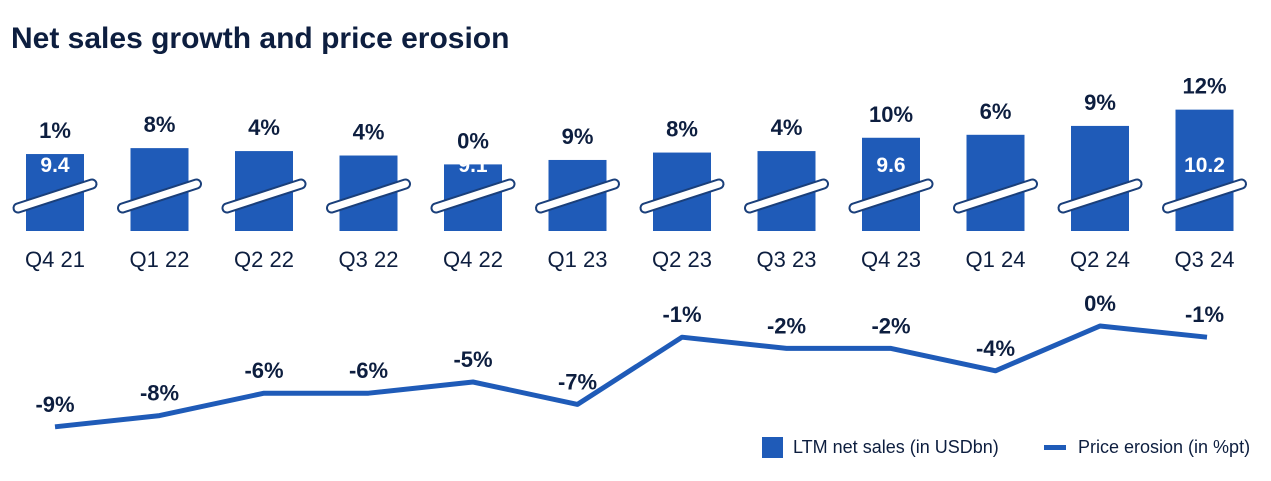 This screenshot has height=481, width=1271. Describe the element at coordinates (891, 259) in the screenshot. I see `x-tick-label: Q4 23` at that location.